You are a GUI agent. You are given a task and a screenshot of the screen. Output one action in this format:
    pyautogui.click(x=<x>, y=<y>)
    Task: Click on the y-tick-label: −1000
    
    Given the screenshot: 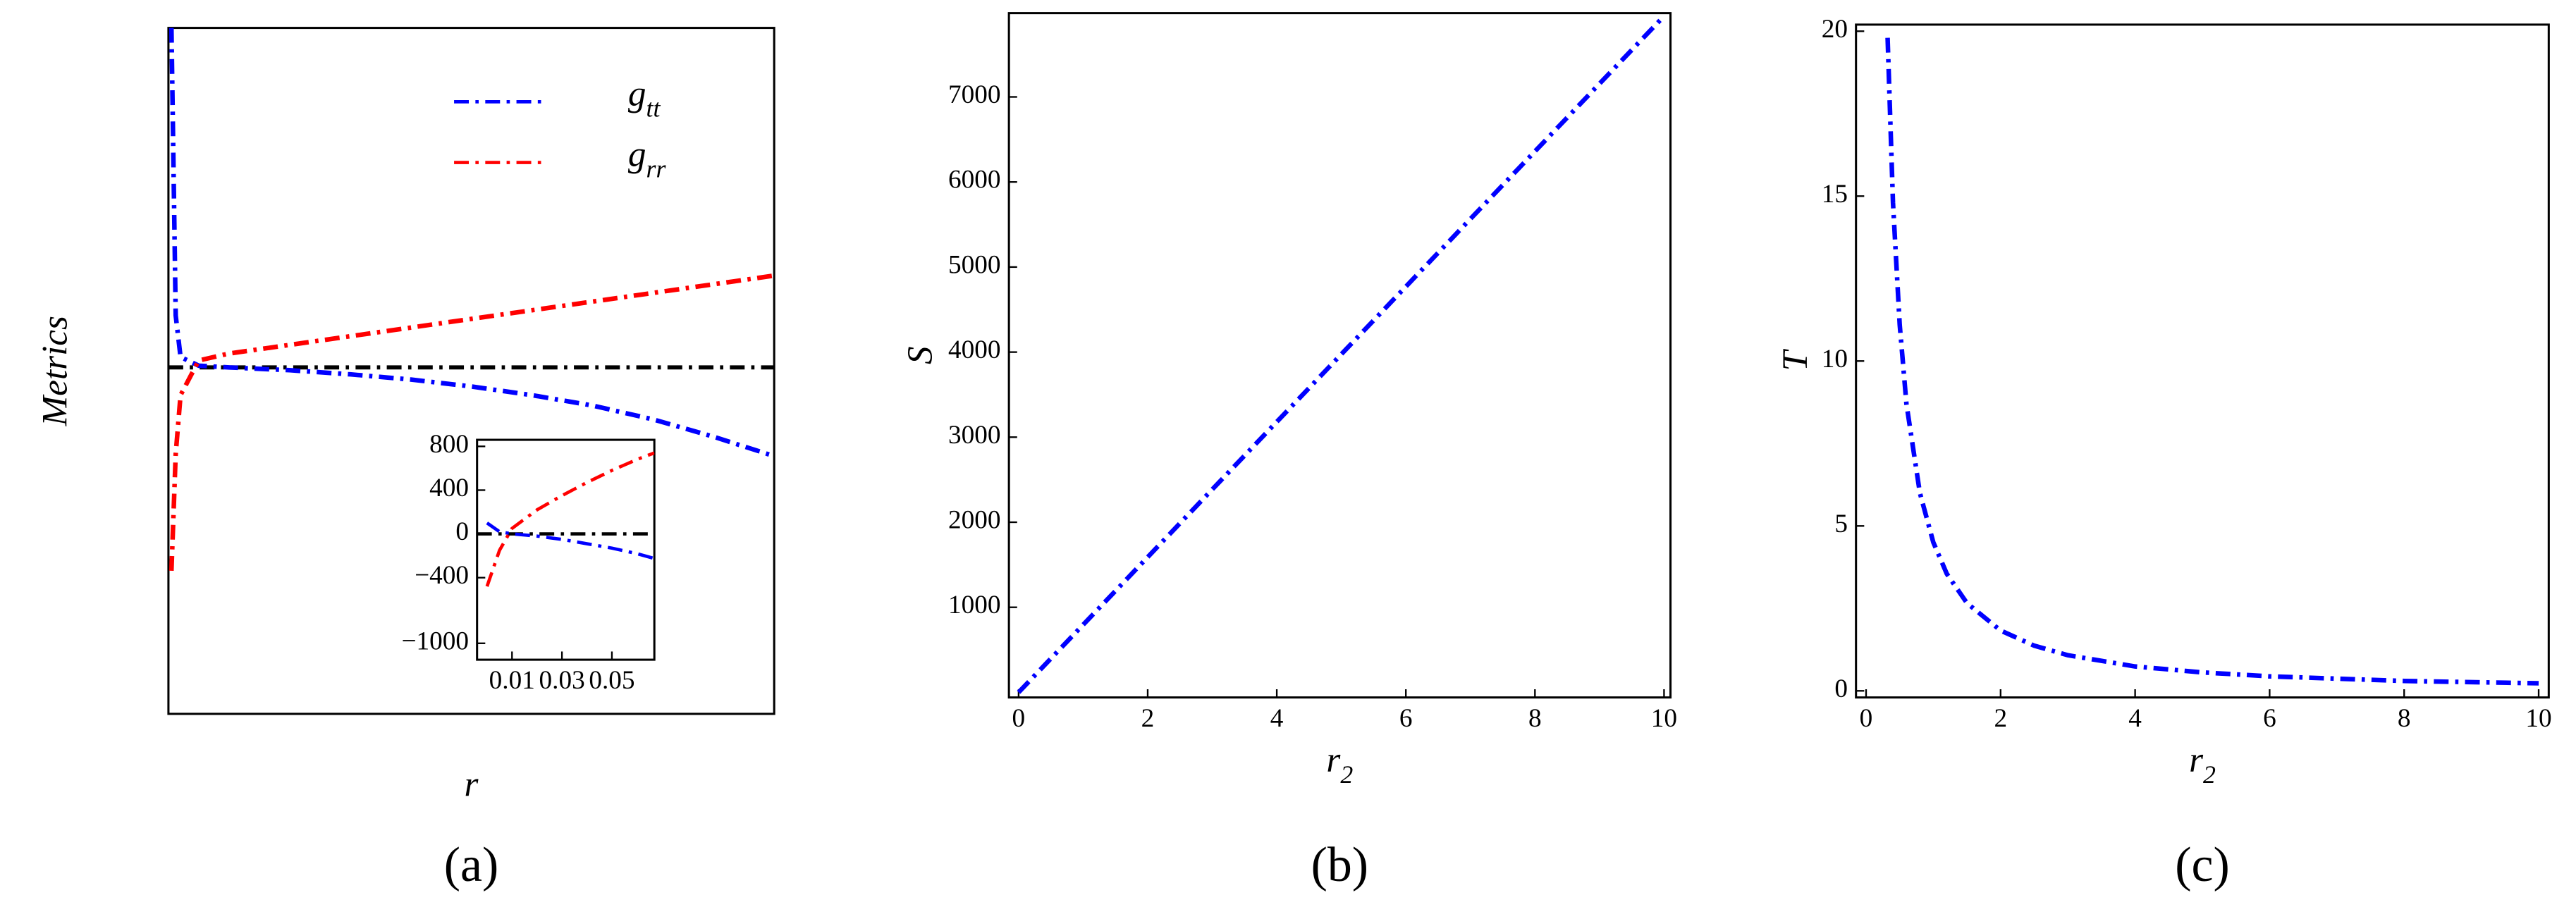 What is the action you would take?
    pyautogui.click(x=436, y=641)
    